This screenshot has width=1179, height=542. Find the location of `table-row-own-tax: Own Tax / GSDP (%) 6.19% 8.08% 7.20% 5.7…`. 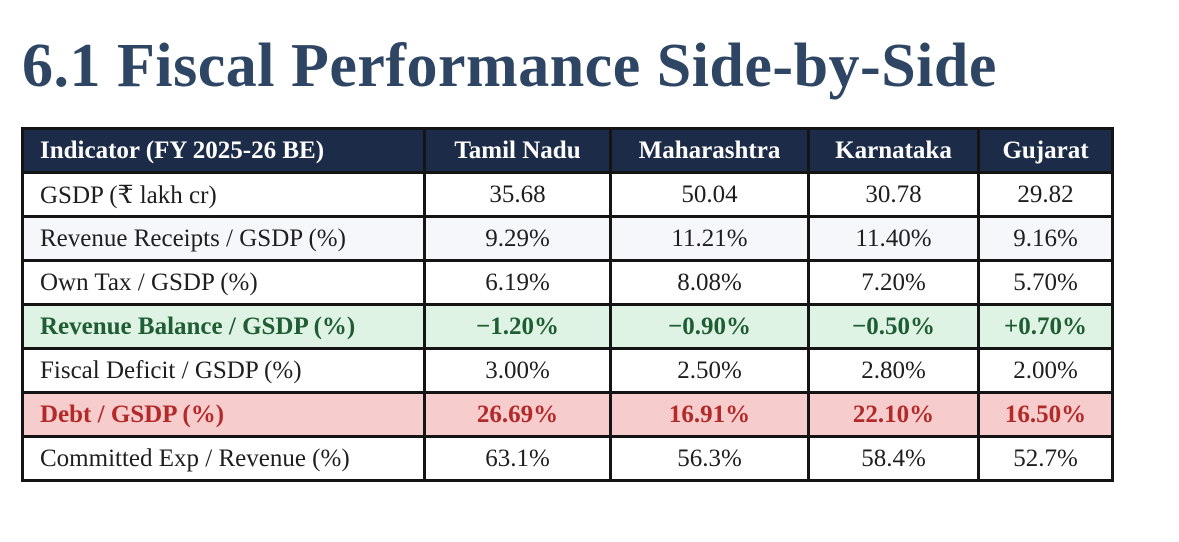

table-row-own-tax: Own Tax / GSDP (%) 6.19% 8.08% 7.20% 5.7… is located at coordinates (567, 282).